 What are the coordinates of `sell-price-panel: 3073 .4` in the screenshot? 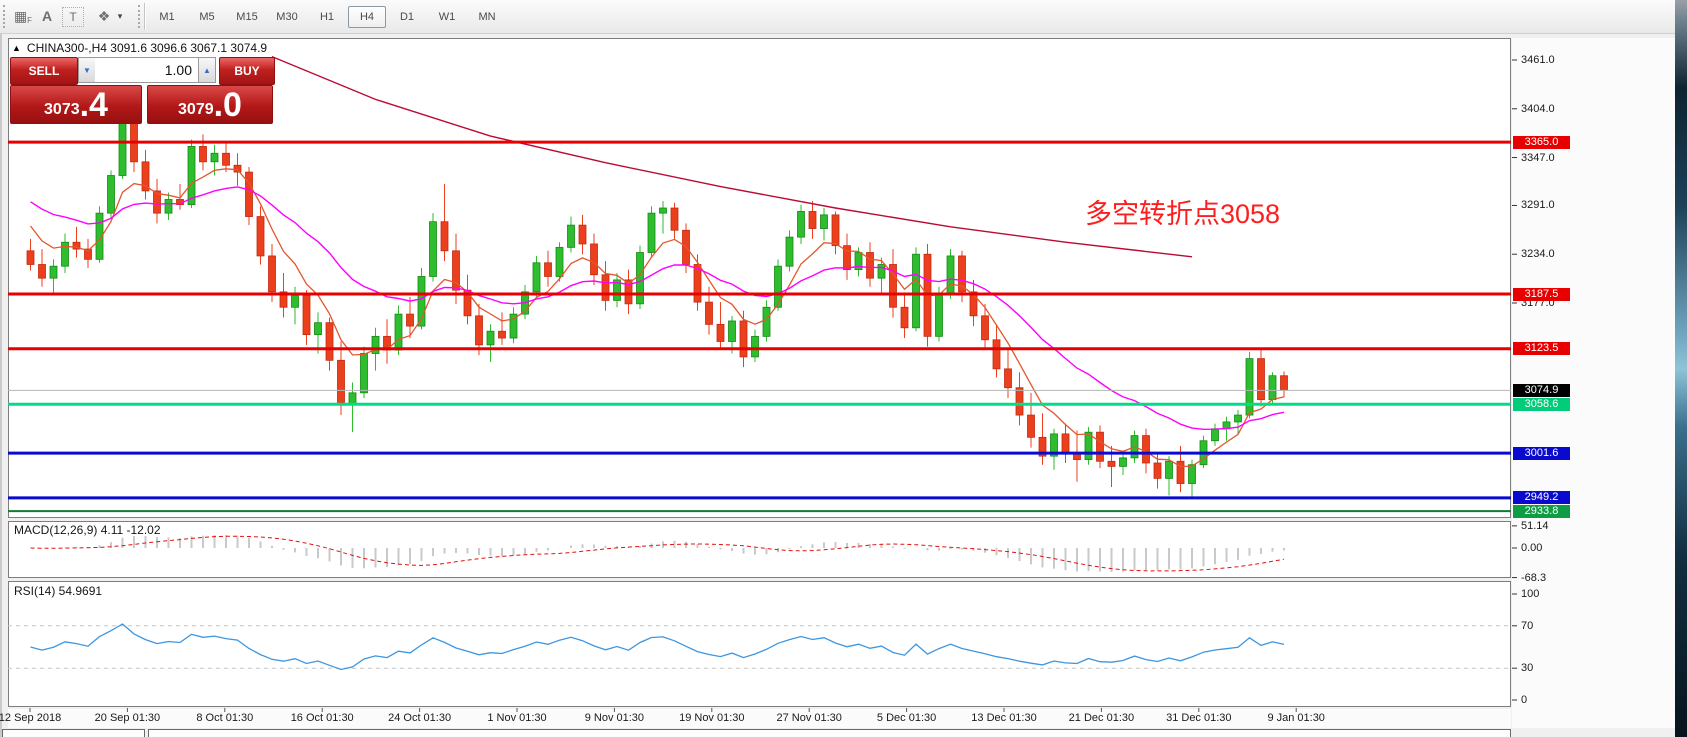 It's located at (76, 104).